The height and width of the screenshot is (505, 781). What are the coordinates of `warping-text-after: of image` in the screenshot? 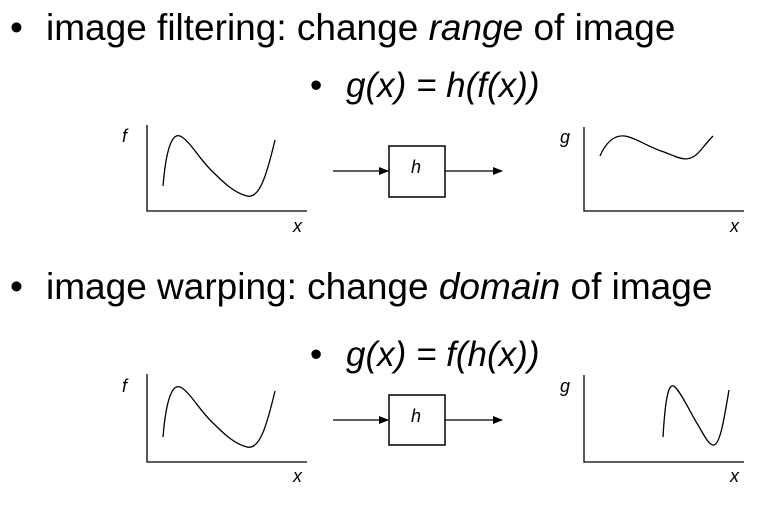 It's located at (636, 286).